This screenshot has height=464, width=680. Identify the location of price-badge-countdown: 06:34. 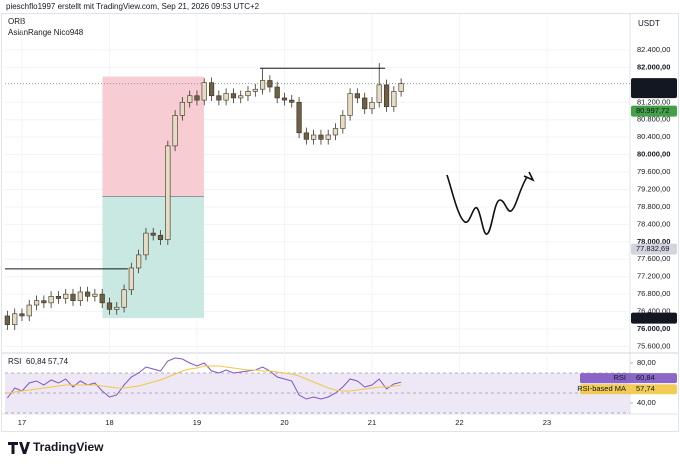
(645, 92).